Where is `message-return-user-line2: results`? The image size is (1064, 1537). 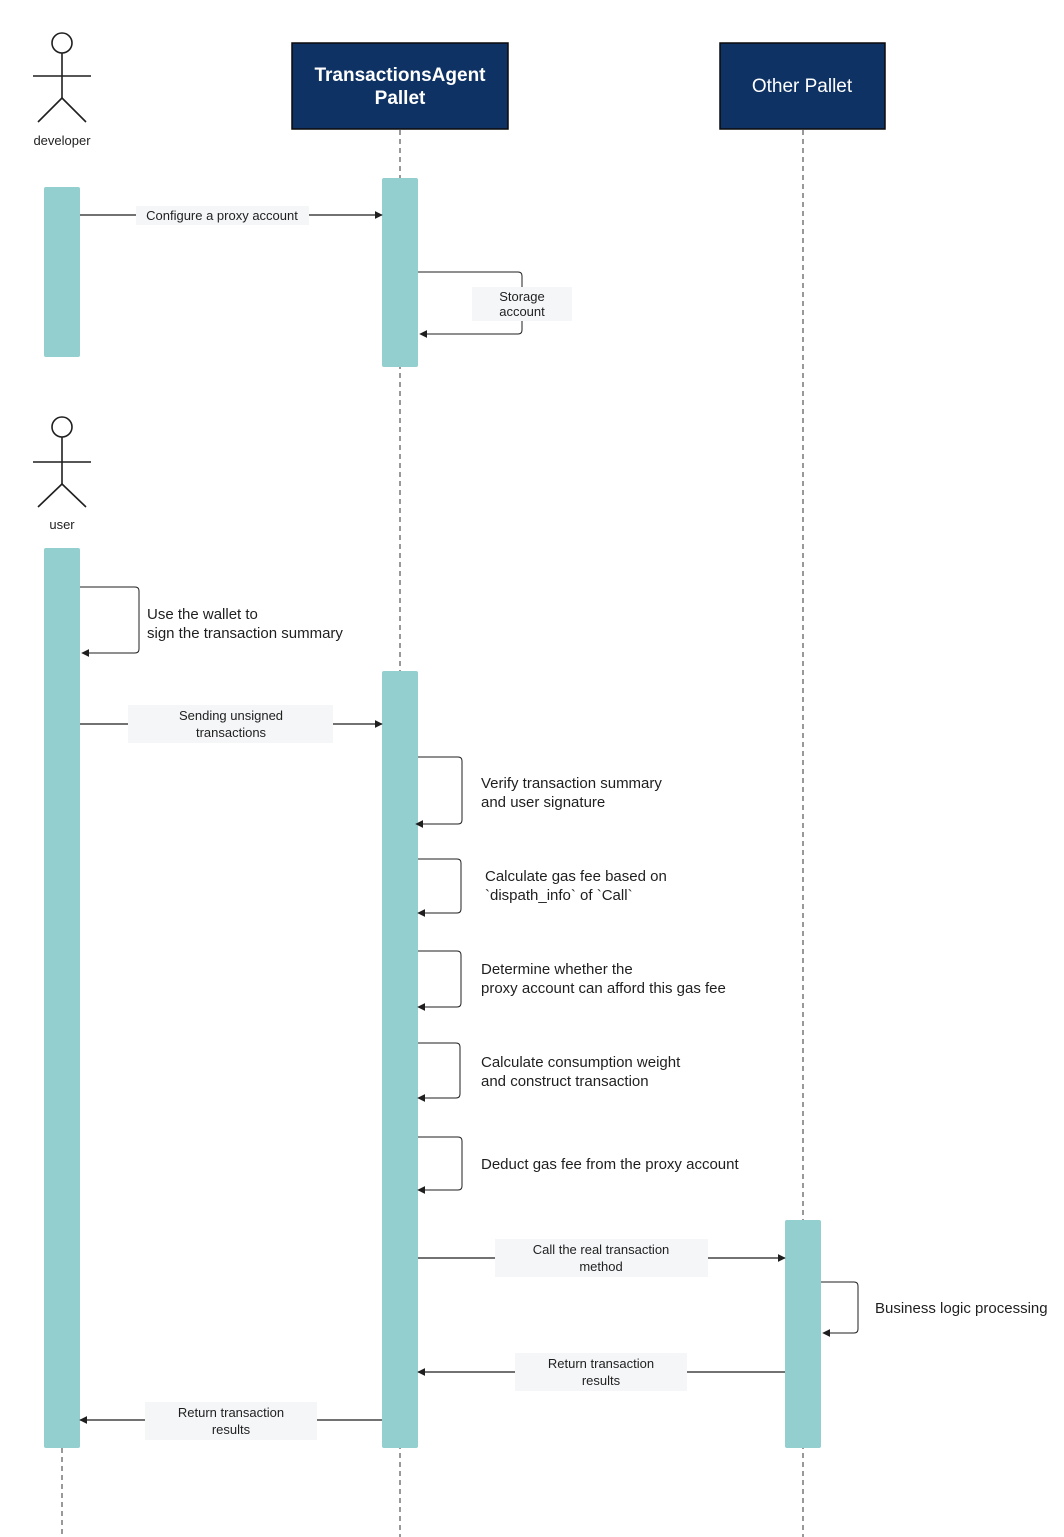 message-return-user-line2: results is located at coordinates (231, 1429).